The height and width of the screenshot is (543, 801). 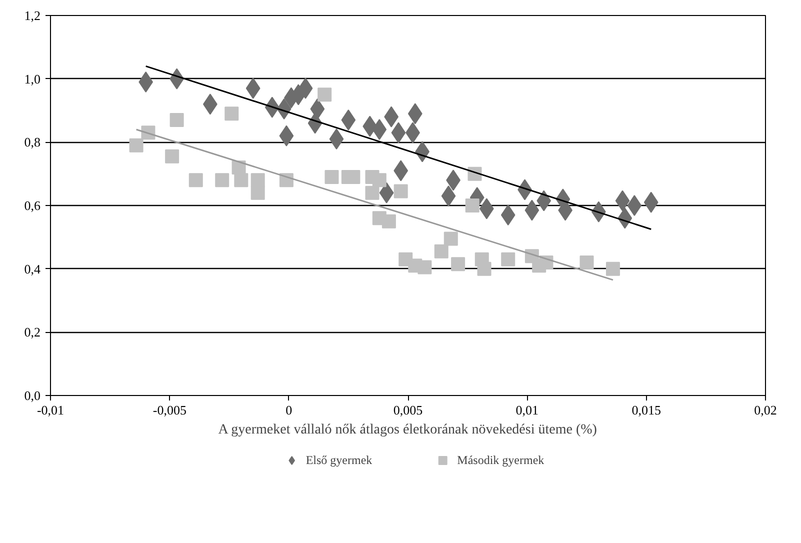 I want to click on y-tick-label: 1,2, so click(x=32, y=15).